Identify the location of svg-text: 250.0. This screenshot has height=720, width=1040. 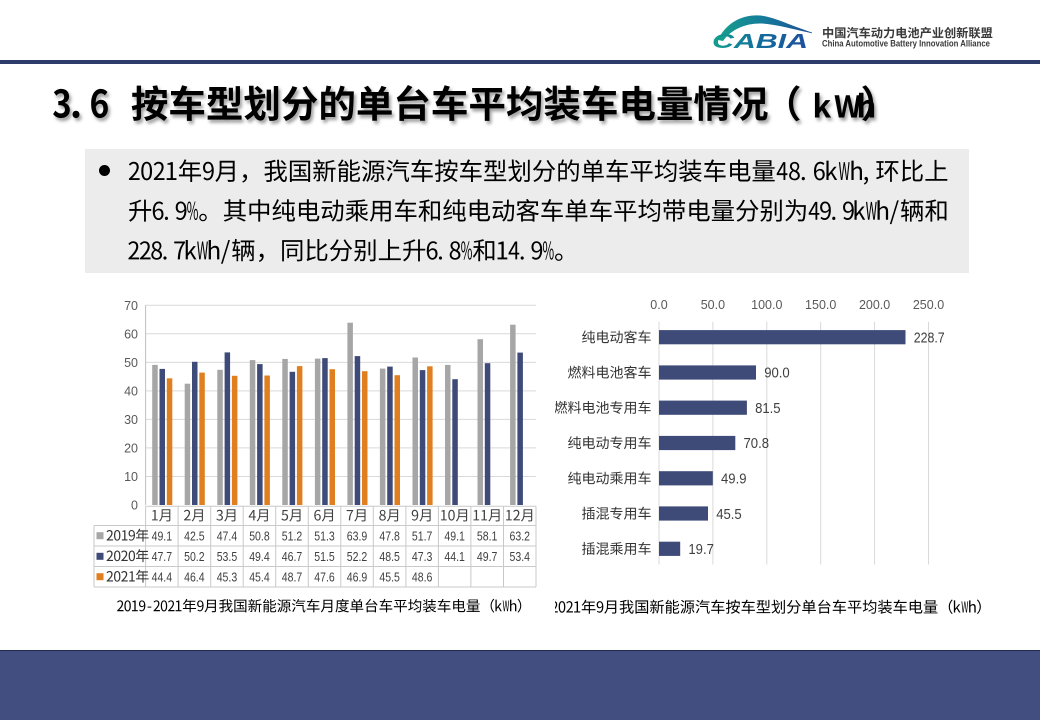
(928, 305).